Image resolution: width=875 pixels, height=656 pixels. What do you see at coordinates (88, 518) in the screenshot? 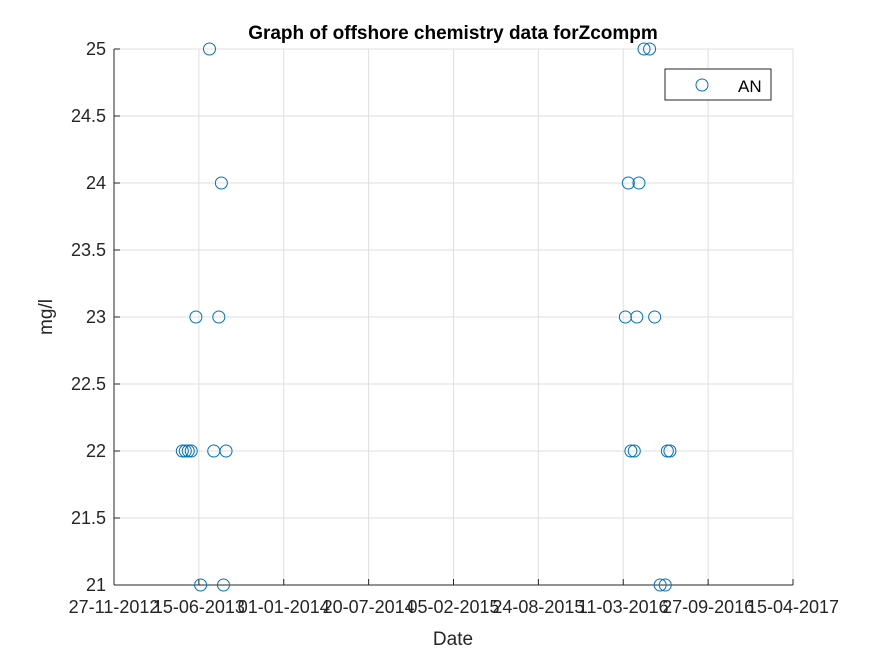
I see `y-tick-label: 21.5` at bounding box center [88, 518].